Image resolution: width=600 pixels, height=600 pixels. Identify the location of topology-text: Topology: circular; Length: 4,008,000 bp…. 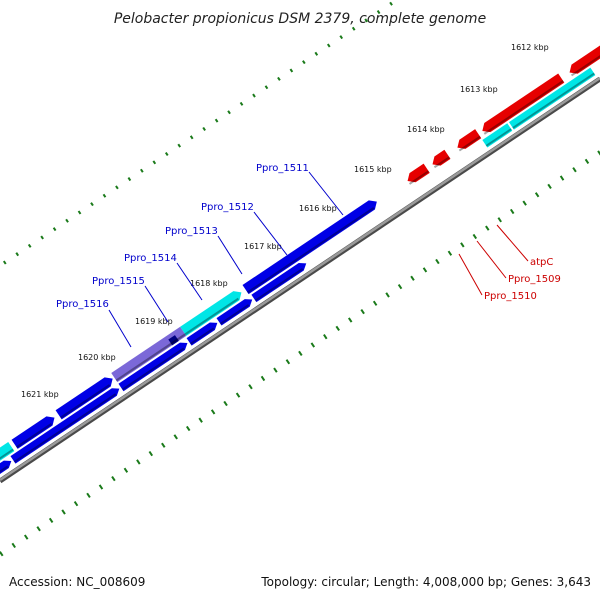
(426, 582).